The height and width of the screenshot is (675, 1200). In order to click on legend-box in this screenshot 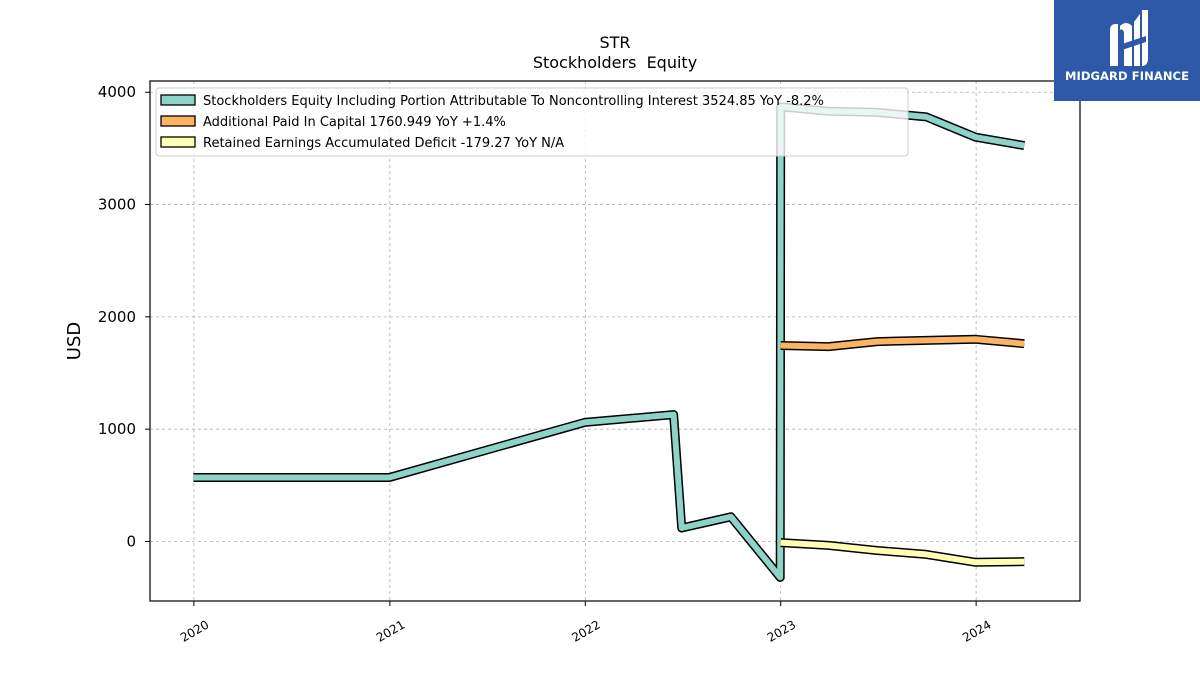, I will do `click(532, 122)`.